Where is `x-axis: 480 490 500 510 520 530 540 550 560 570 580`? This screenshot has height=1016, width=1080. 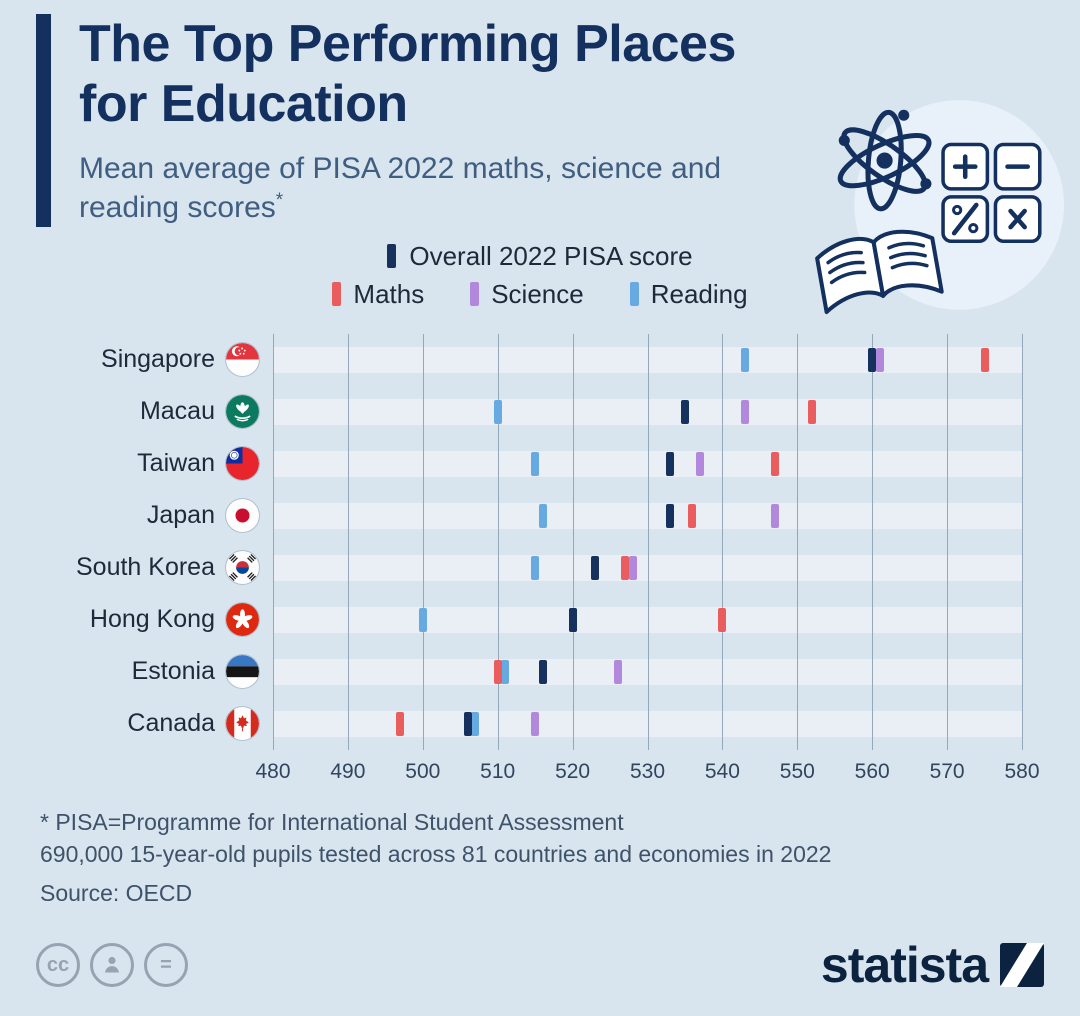
x-axis: 480 490 500 510 520 530 540 550 560 570 580 is located at coordinates (647, 772).